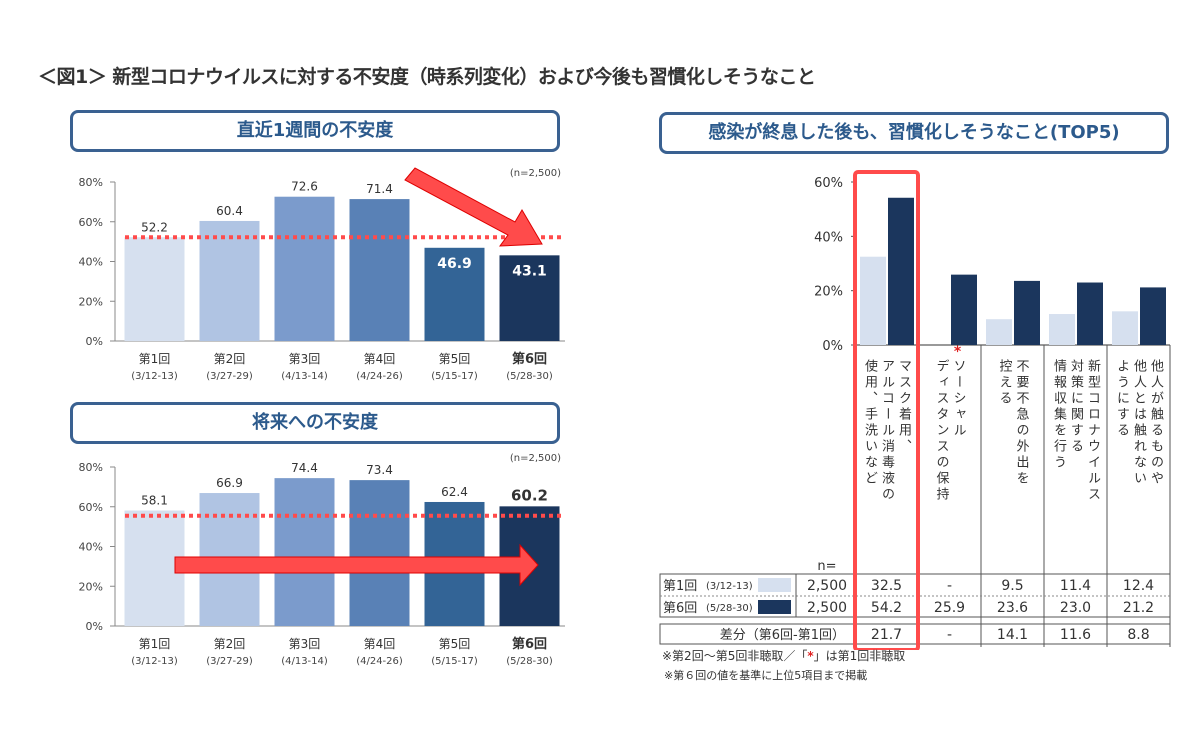 The height and width of the screenshot is (736, 1190). What do you see at coordinates (904, 407) in the screenshot?
I see `category-label: マスク着用、` at bounding box center [904, 407].